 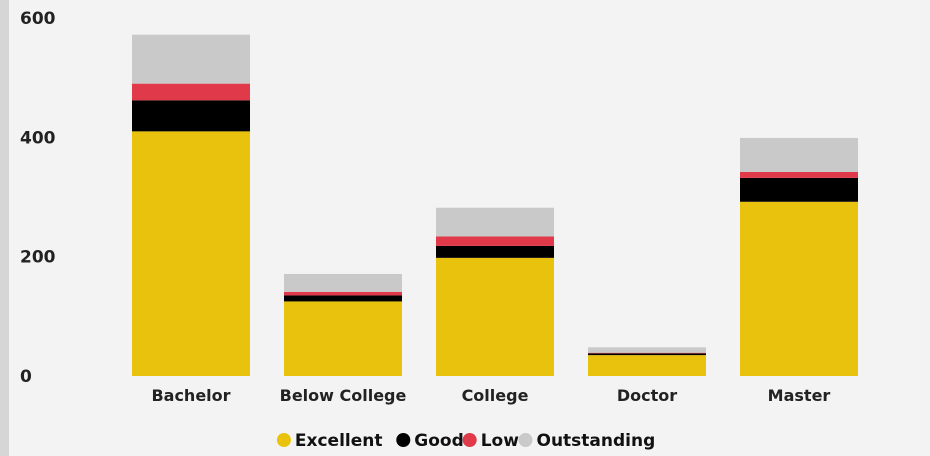 I want to click on legend-label-low: Low, so click(x=500, y=441).